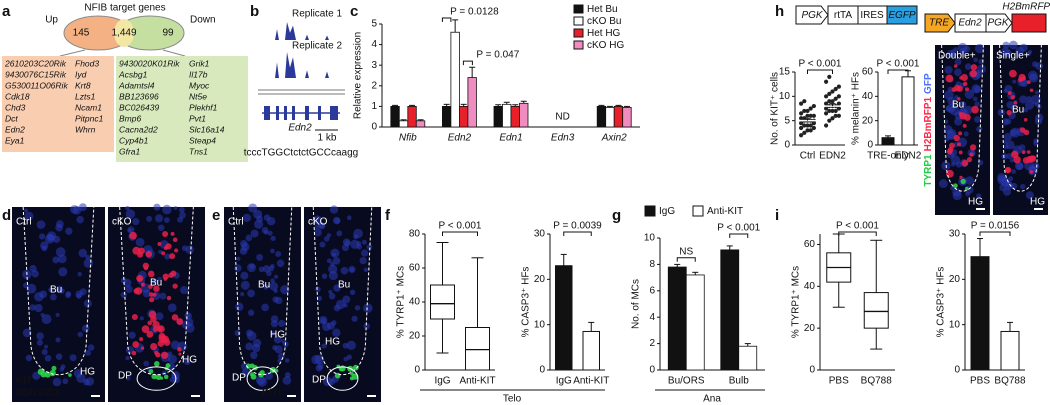 This screenshot has height=405, width=1050. I want to click on gene-name: Bmp6, so click(130, 118).